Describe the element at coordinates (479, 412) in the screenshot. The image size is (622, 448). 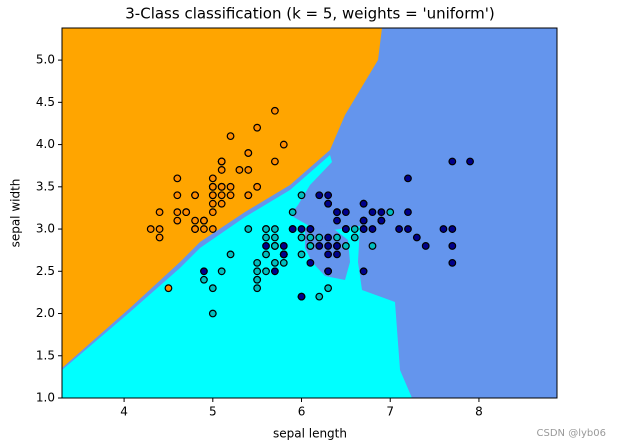
I see `x-tick-label: 8` at that location.